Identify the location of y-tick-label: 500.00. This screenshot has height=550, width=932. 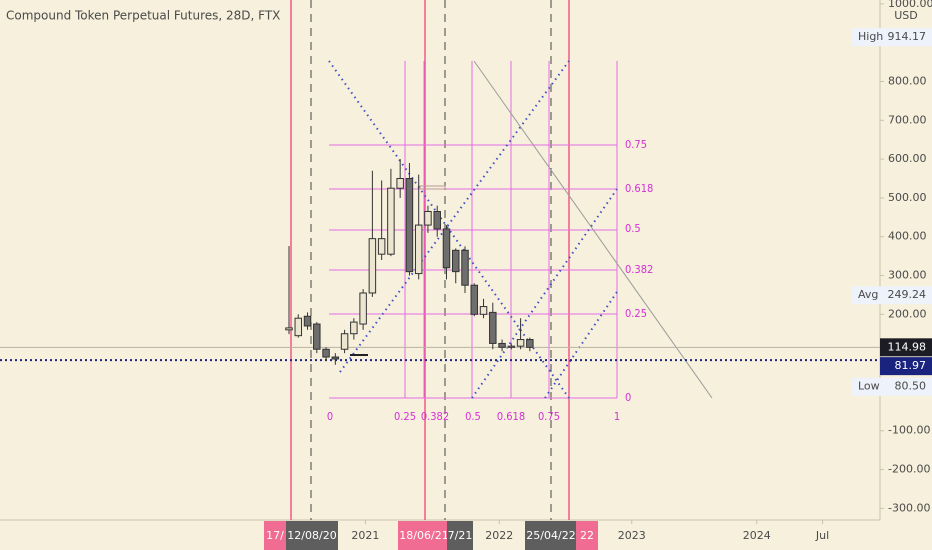
(907, 197).